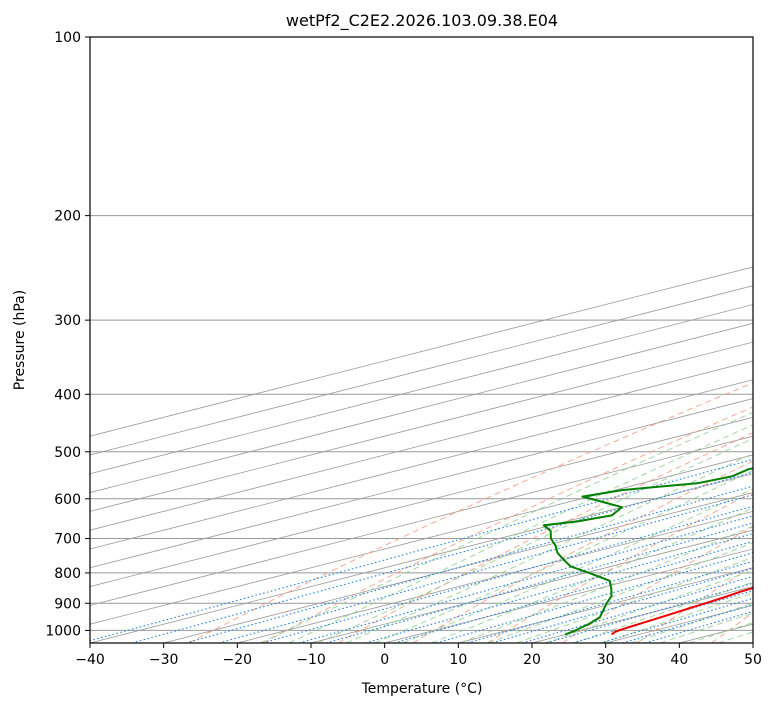  I want to click on y-tick-label: 200, so click(67, 217).